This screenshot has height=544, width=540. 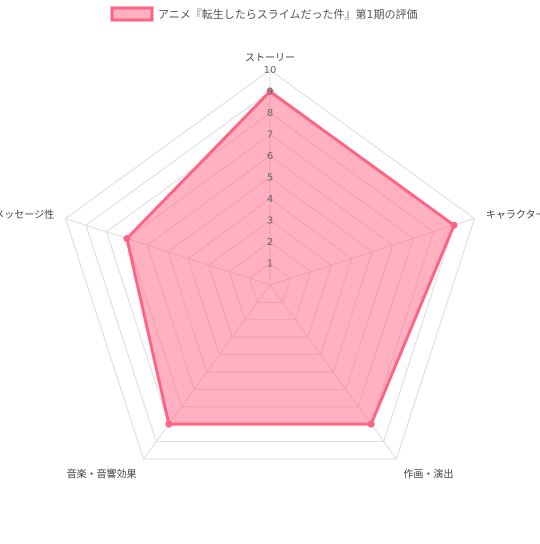 I want to click on tick-label: 9, so click(x=270, y=92).